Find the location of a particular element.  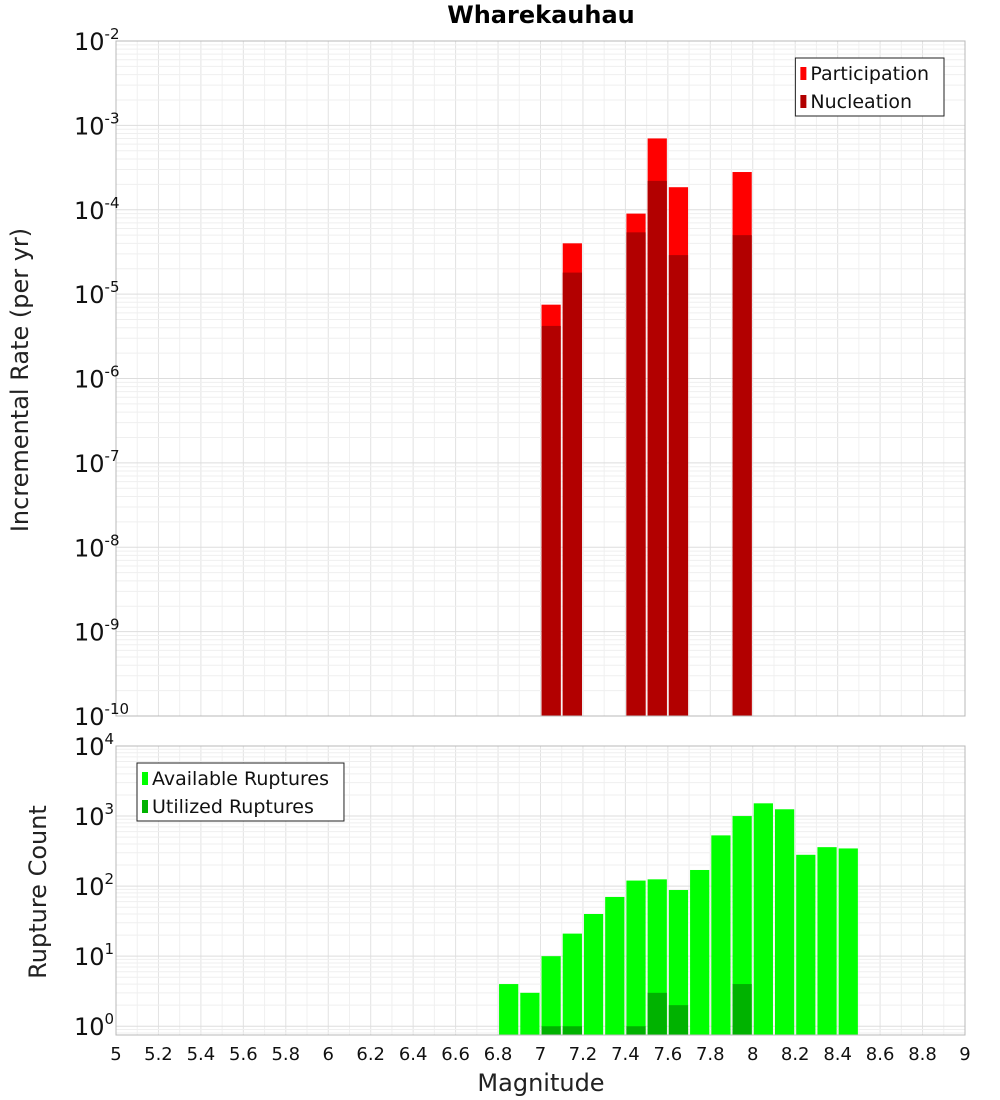

y-tick-label: 10⁻³ is located at coordinates (97, 124).